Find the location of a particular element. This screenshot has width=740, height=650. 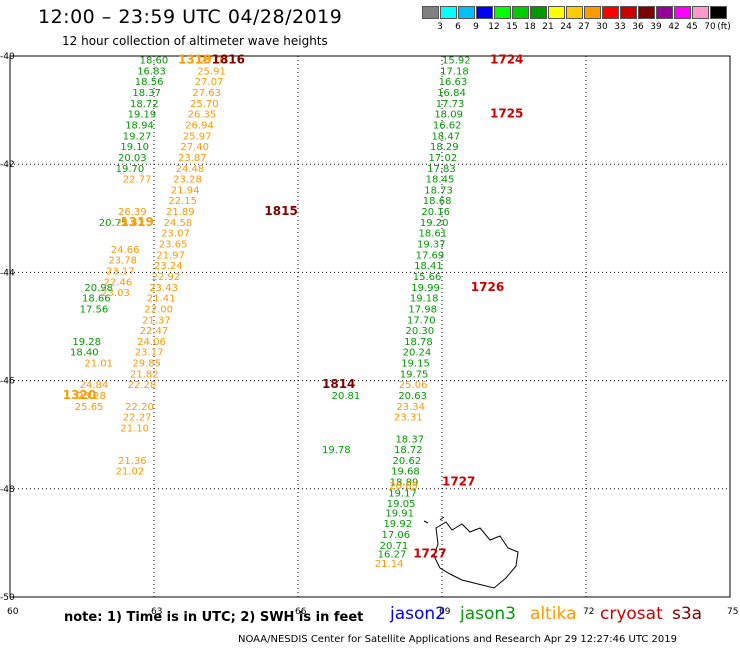

swh-value-label: 19.75 is located at coordinates (414, 374).